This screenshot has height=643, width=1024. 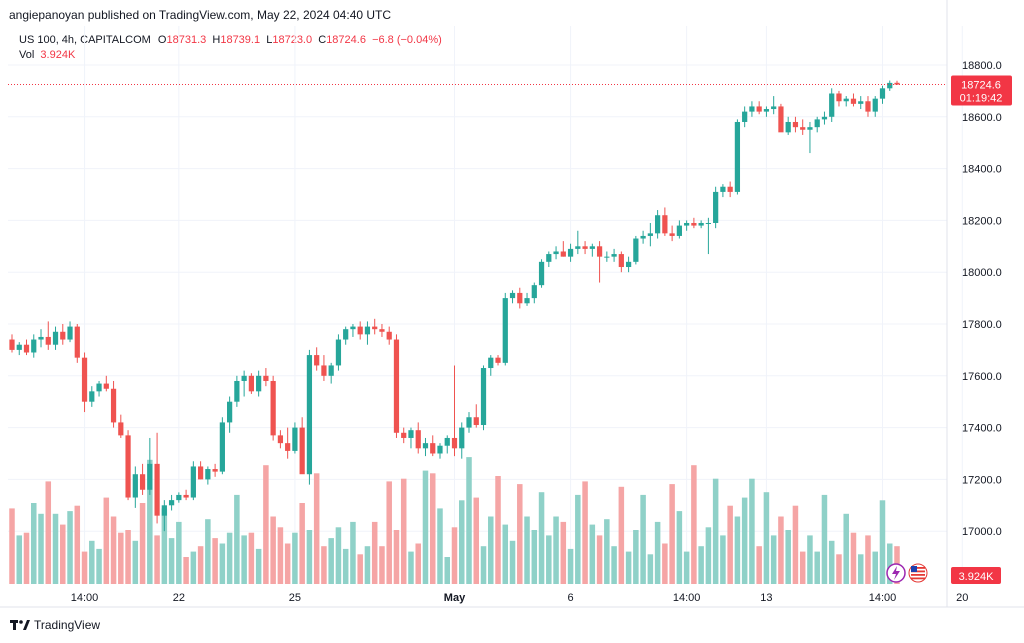 I want to click on close-label: C, so click(x=322, y=40).